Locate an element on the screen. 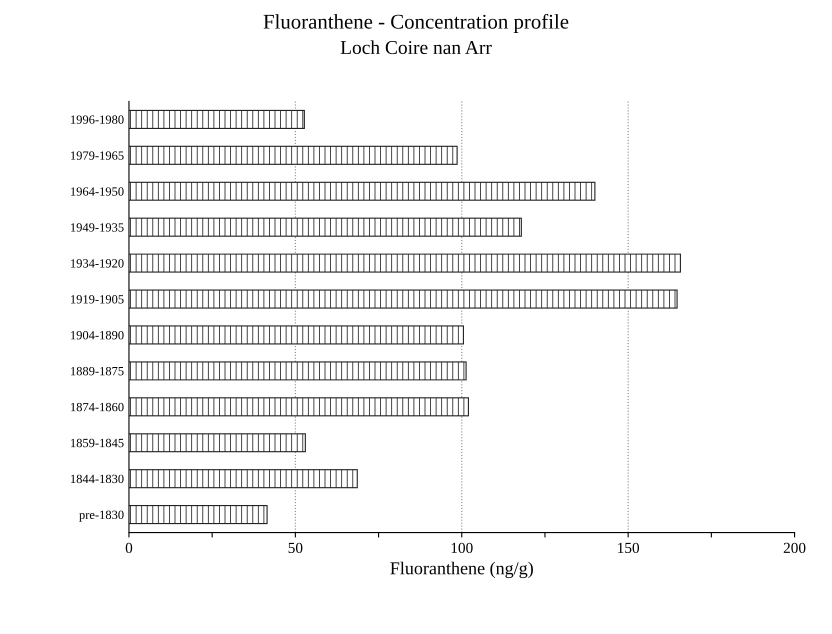 The height and width of the screenshot is (634, 832). y-tick-label: 1844-1830 is located at coordinates (97, 479).